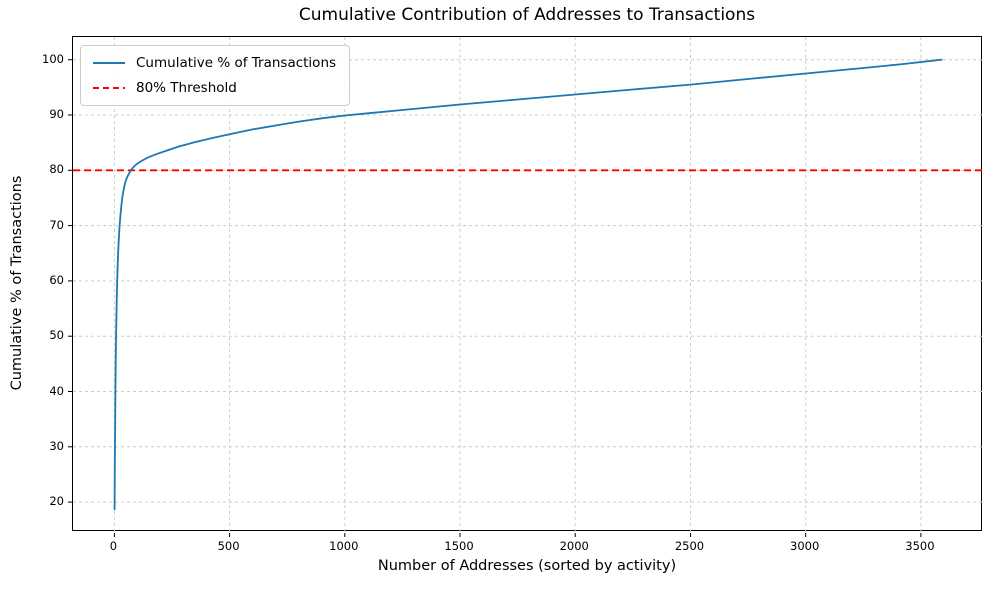  What do you see at coordinates (689, 546) in the screenshot?
I see `x-tick-label: 2500` at bounding box center [689, 546].